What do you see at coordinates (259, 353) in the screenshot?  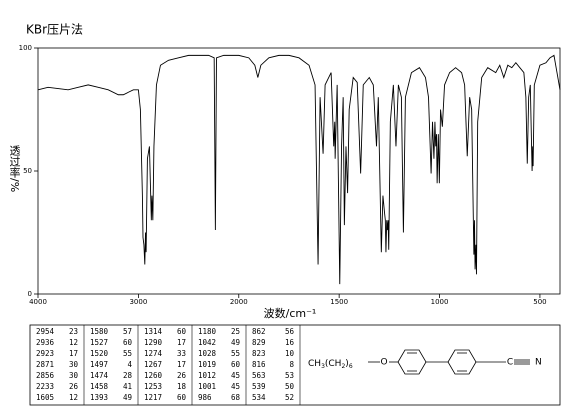 I see `peak-wavenumber: 823` at bounding box center [259, 353].